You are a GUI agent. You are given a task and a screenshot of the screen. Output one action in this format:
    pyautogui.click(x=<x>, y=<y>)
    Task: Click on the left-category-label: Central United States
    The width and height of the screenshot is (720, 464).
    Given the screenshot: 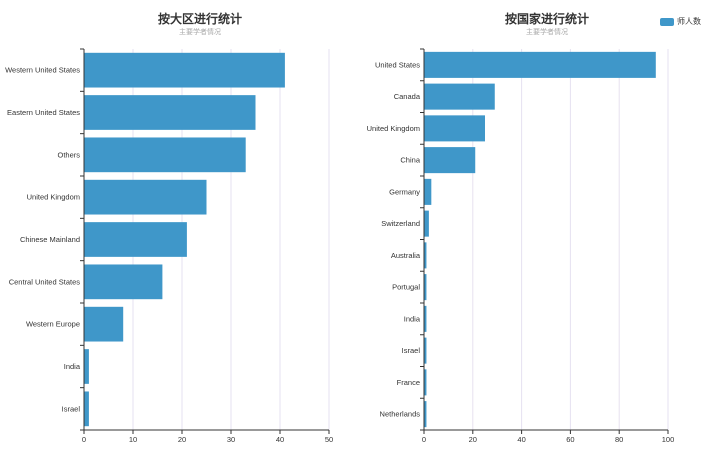 What is the action you would take?
    pyautogui.click(x=45, y=281)
    